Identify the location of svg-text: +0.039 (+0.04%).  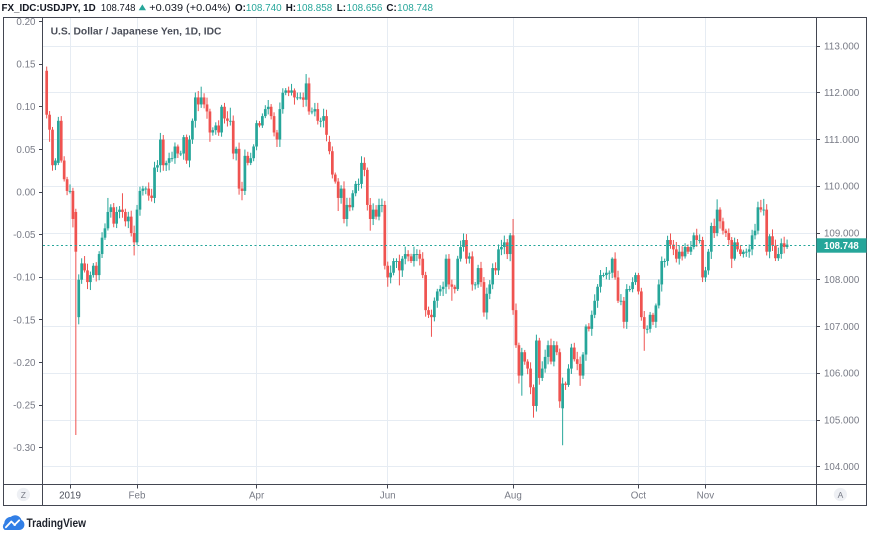
(189, 8).